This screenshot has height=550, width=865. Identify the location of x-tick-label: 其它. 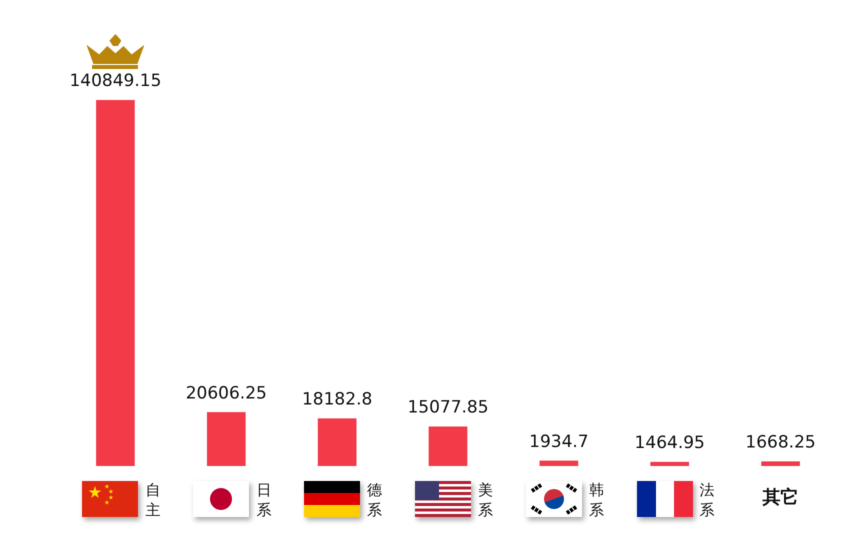
(781, 497).